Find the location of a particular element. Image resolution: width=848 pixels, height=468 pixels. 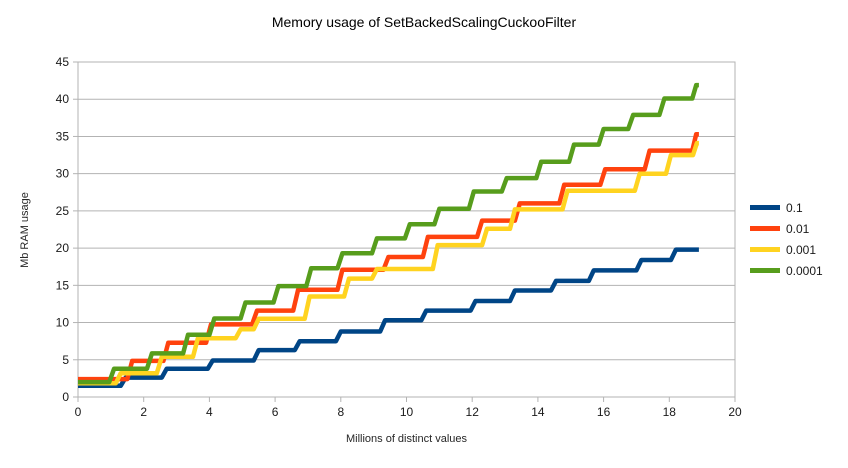

x-tick-label: 2 is located at coordinates (143, 412).